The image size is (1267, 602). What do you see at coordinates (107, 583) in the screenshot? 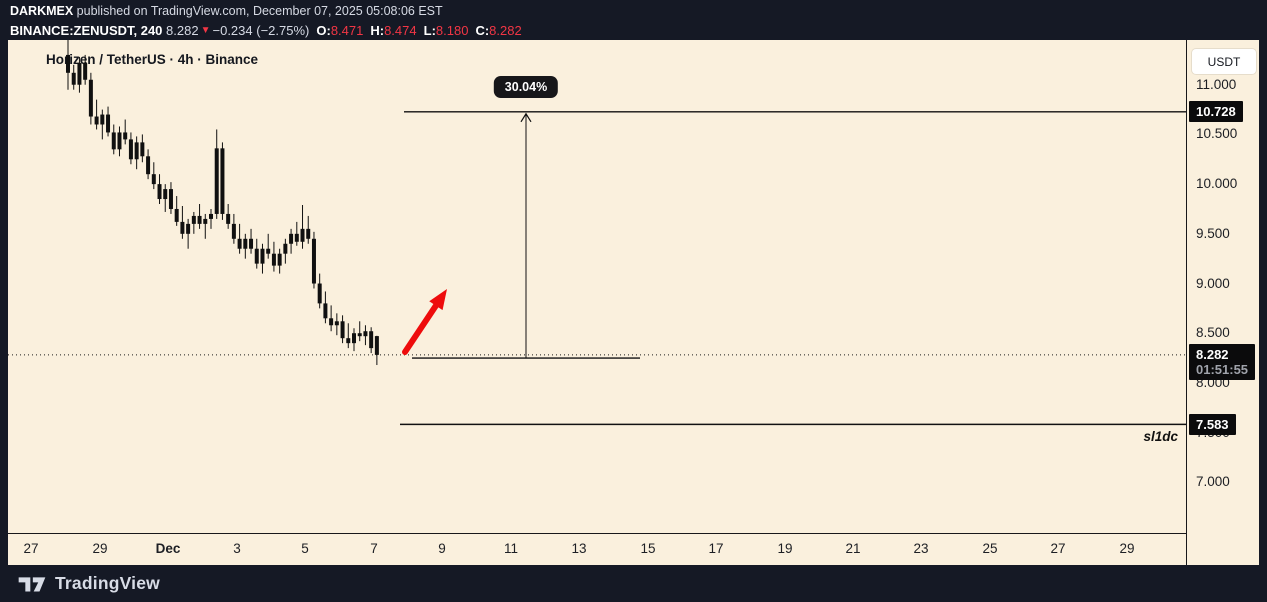
I see `brand-name: TradingView` at bounding box center [107, 583].